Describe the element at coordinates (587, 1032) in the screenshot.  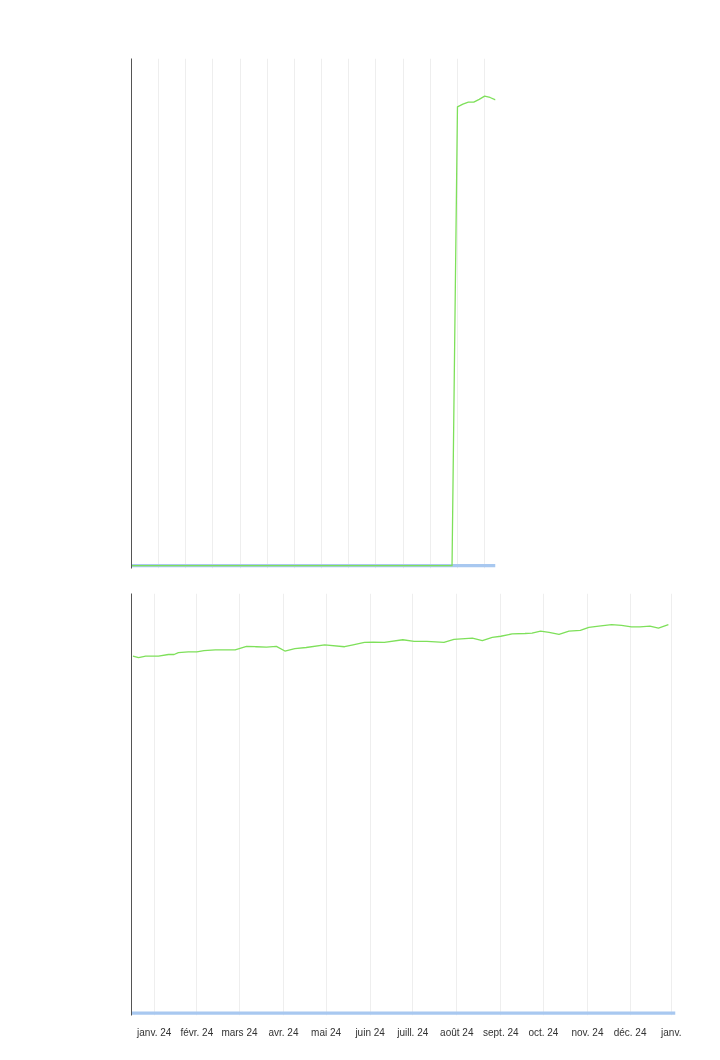
I see `x-tick-label: nov. 24` at that location.